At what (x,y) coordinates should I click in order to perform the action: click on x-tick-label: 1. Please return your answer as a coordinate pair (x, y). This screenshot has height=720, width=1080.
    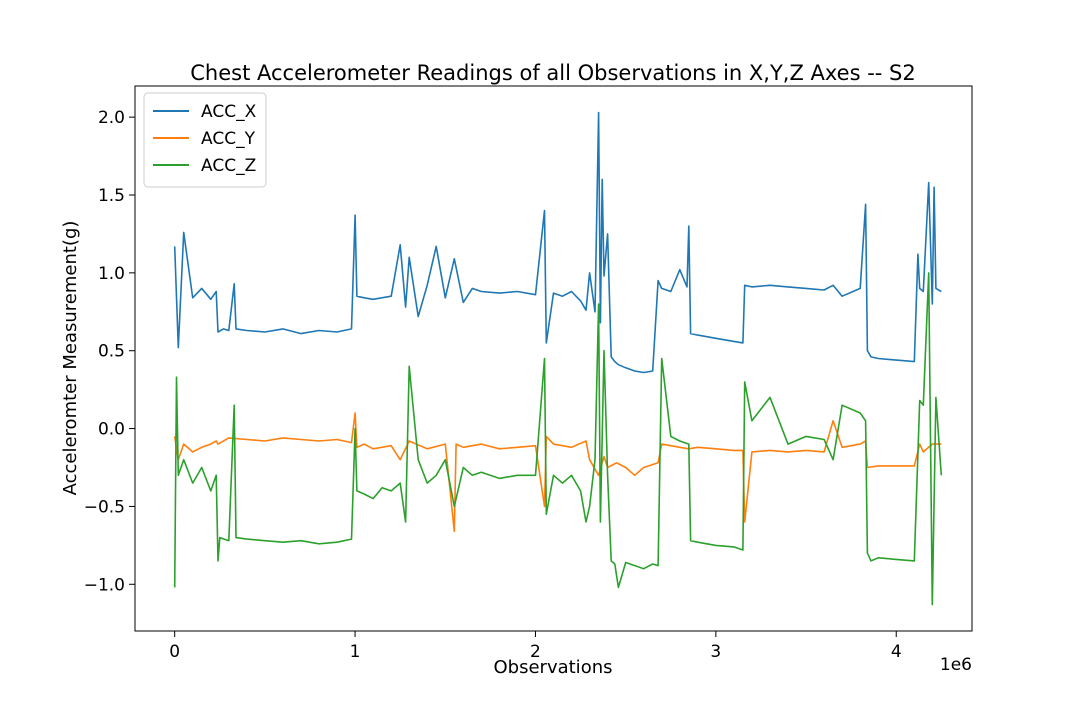
    Looking at the image, I should click on (355, 652).